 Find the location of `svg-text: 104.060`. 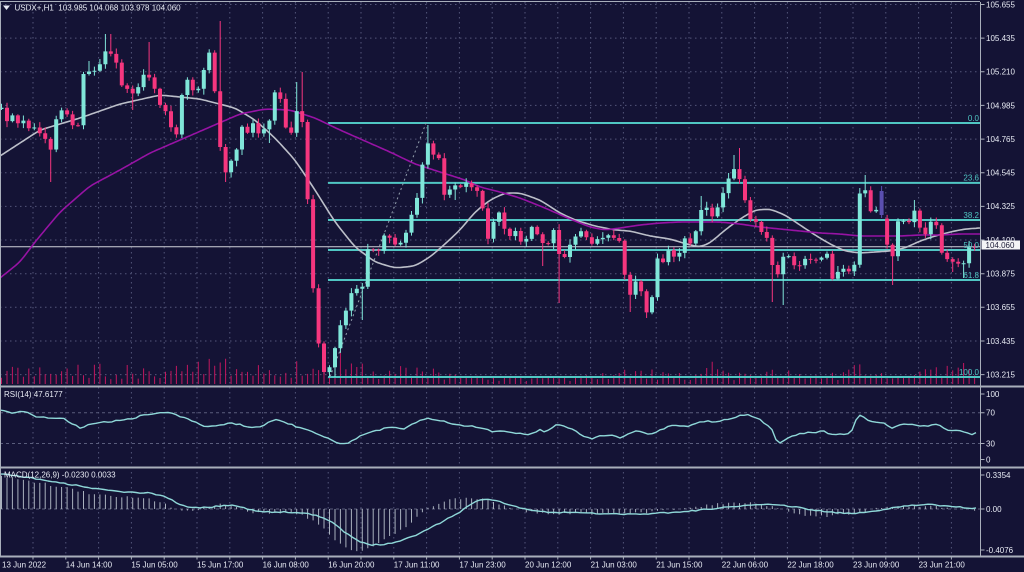

svg-text: 104.060 is located at coordinates (1000, 245).